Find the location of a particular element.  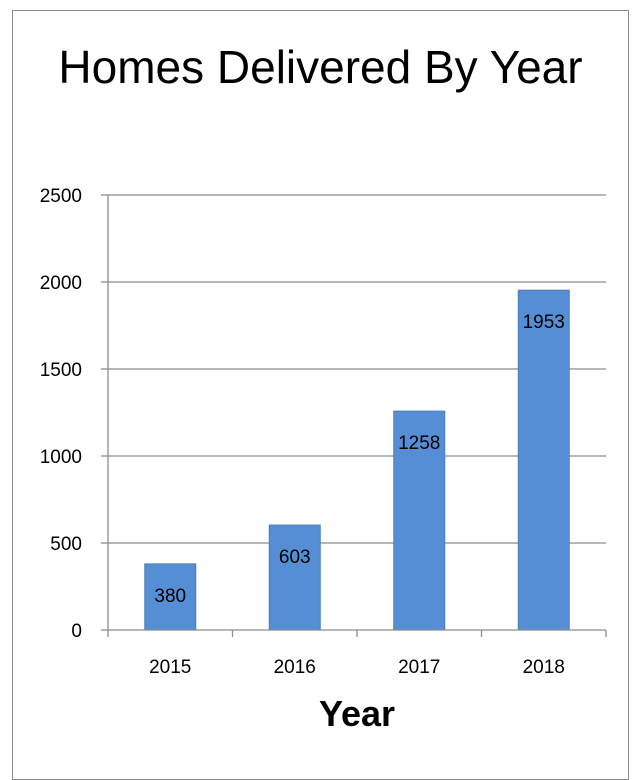

y-tick-label: 2500 is located at coordinates (61, 196).